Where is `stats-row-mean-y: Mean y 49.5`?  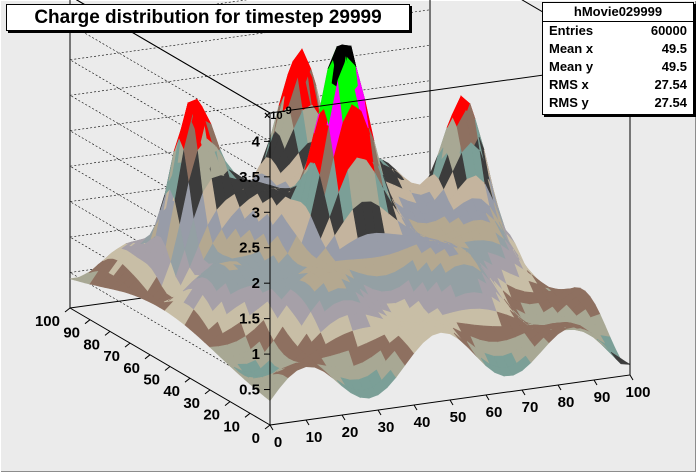
stats-row-mean-y: Mean y 49.5 is located at coordinates (618, 67).